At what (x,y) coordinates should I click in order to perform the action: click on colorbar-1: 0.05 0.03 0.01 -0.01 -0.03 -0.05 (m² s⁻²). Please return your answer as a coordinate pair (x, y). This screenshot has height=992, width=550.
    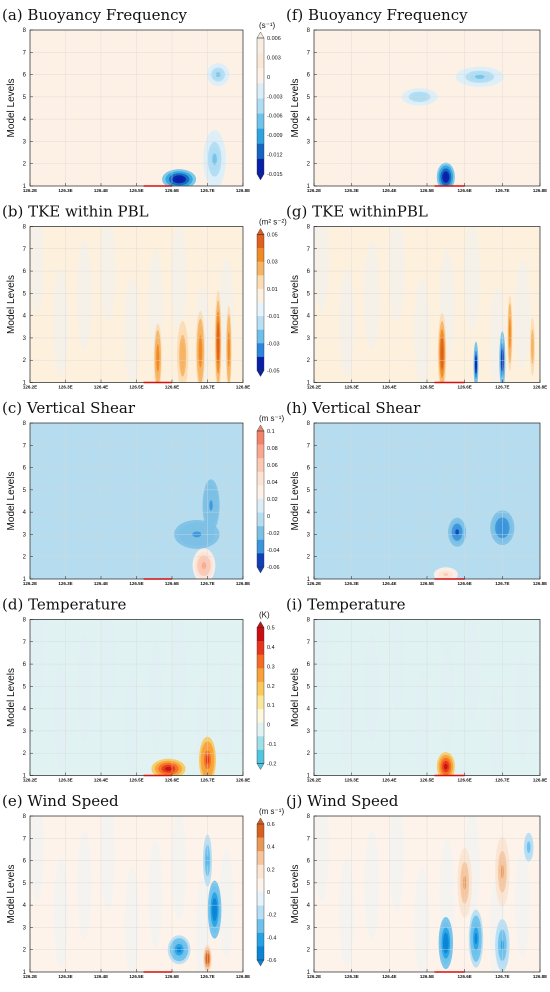
    Looking at the image, I should click on (271, 297).